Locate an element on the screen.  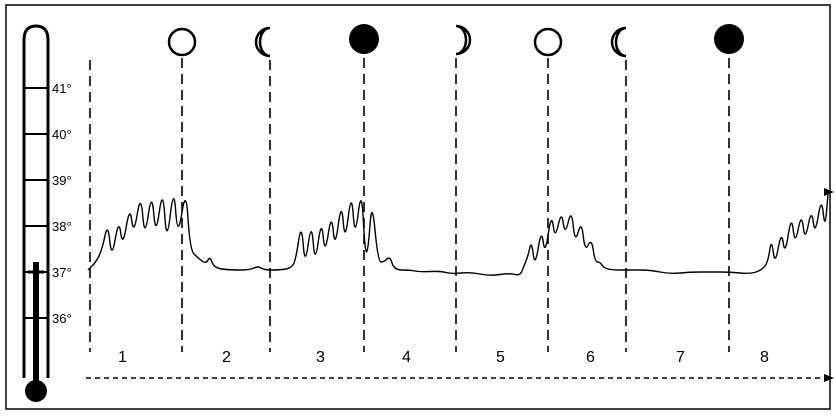
period-label-7: 7 is located at coordinates (680, 357).